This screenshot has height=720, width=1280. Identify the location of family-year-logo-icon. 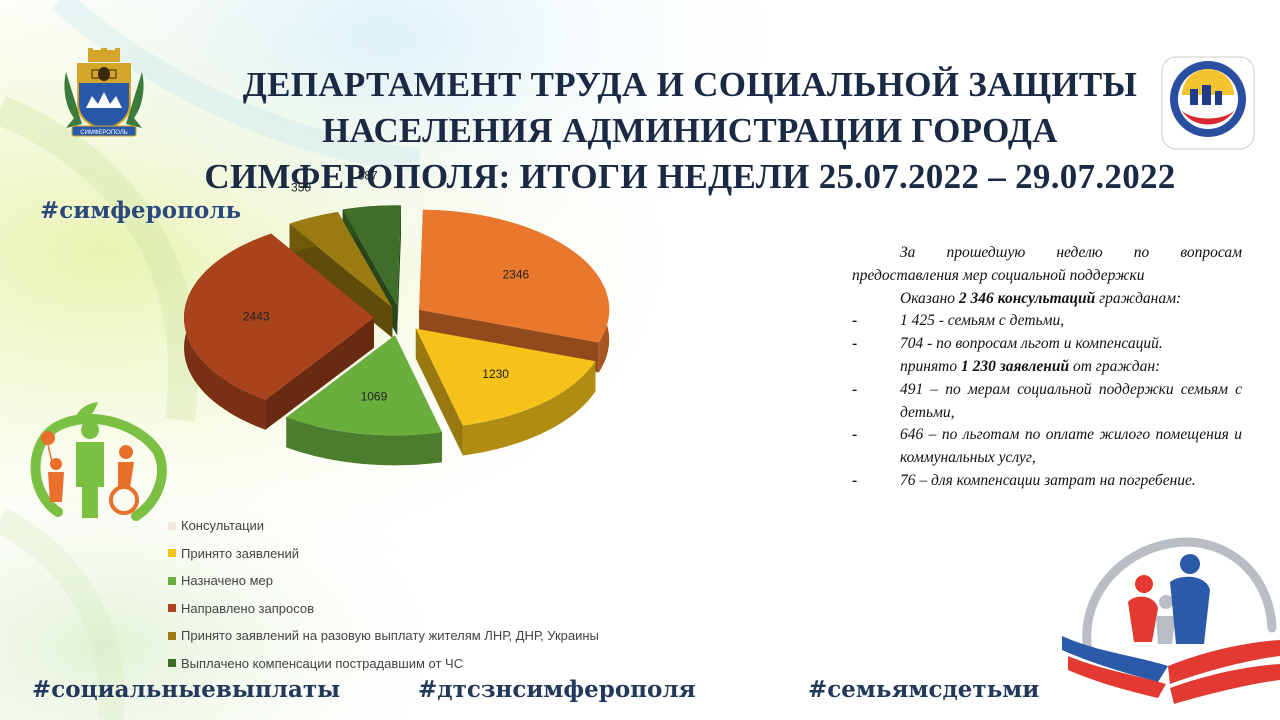
(1171, 620).